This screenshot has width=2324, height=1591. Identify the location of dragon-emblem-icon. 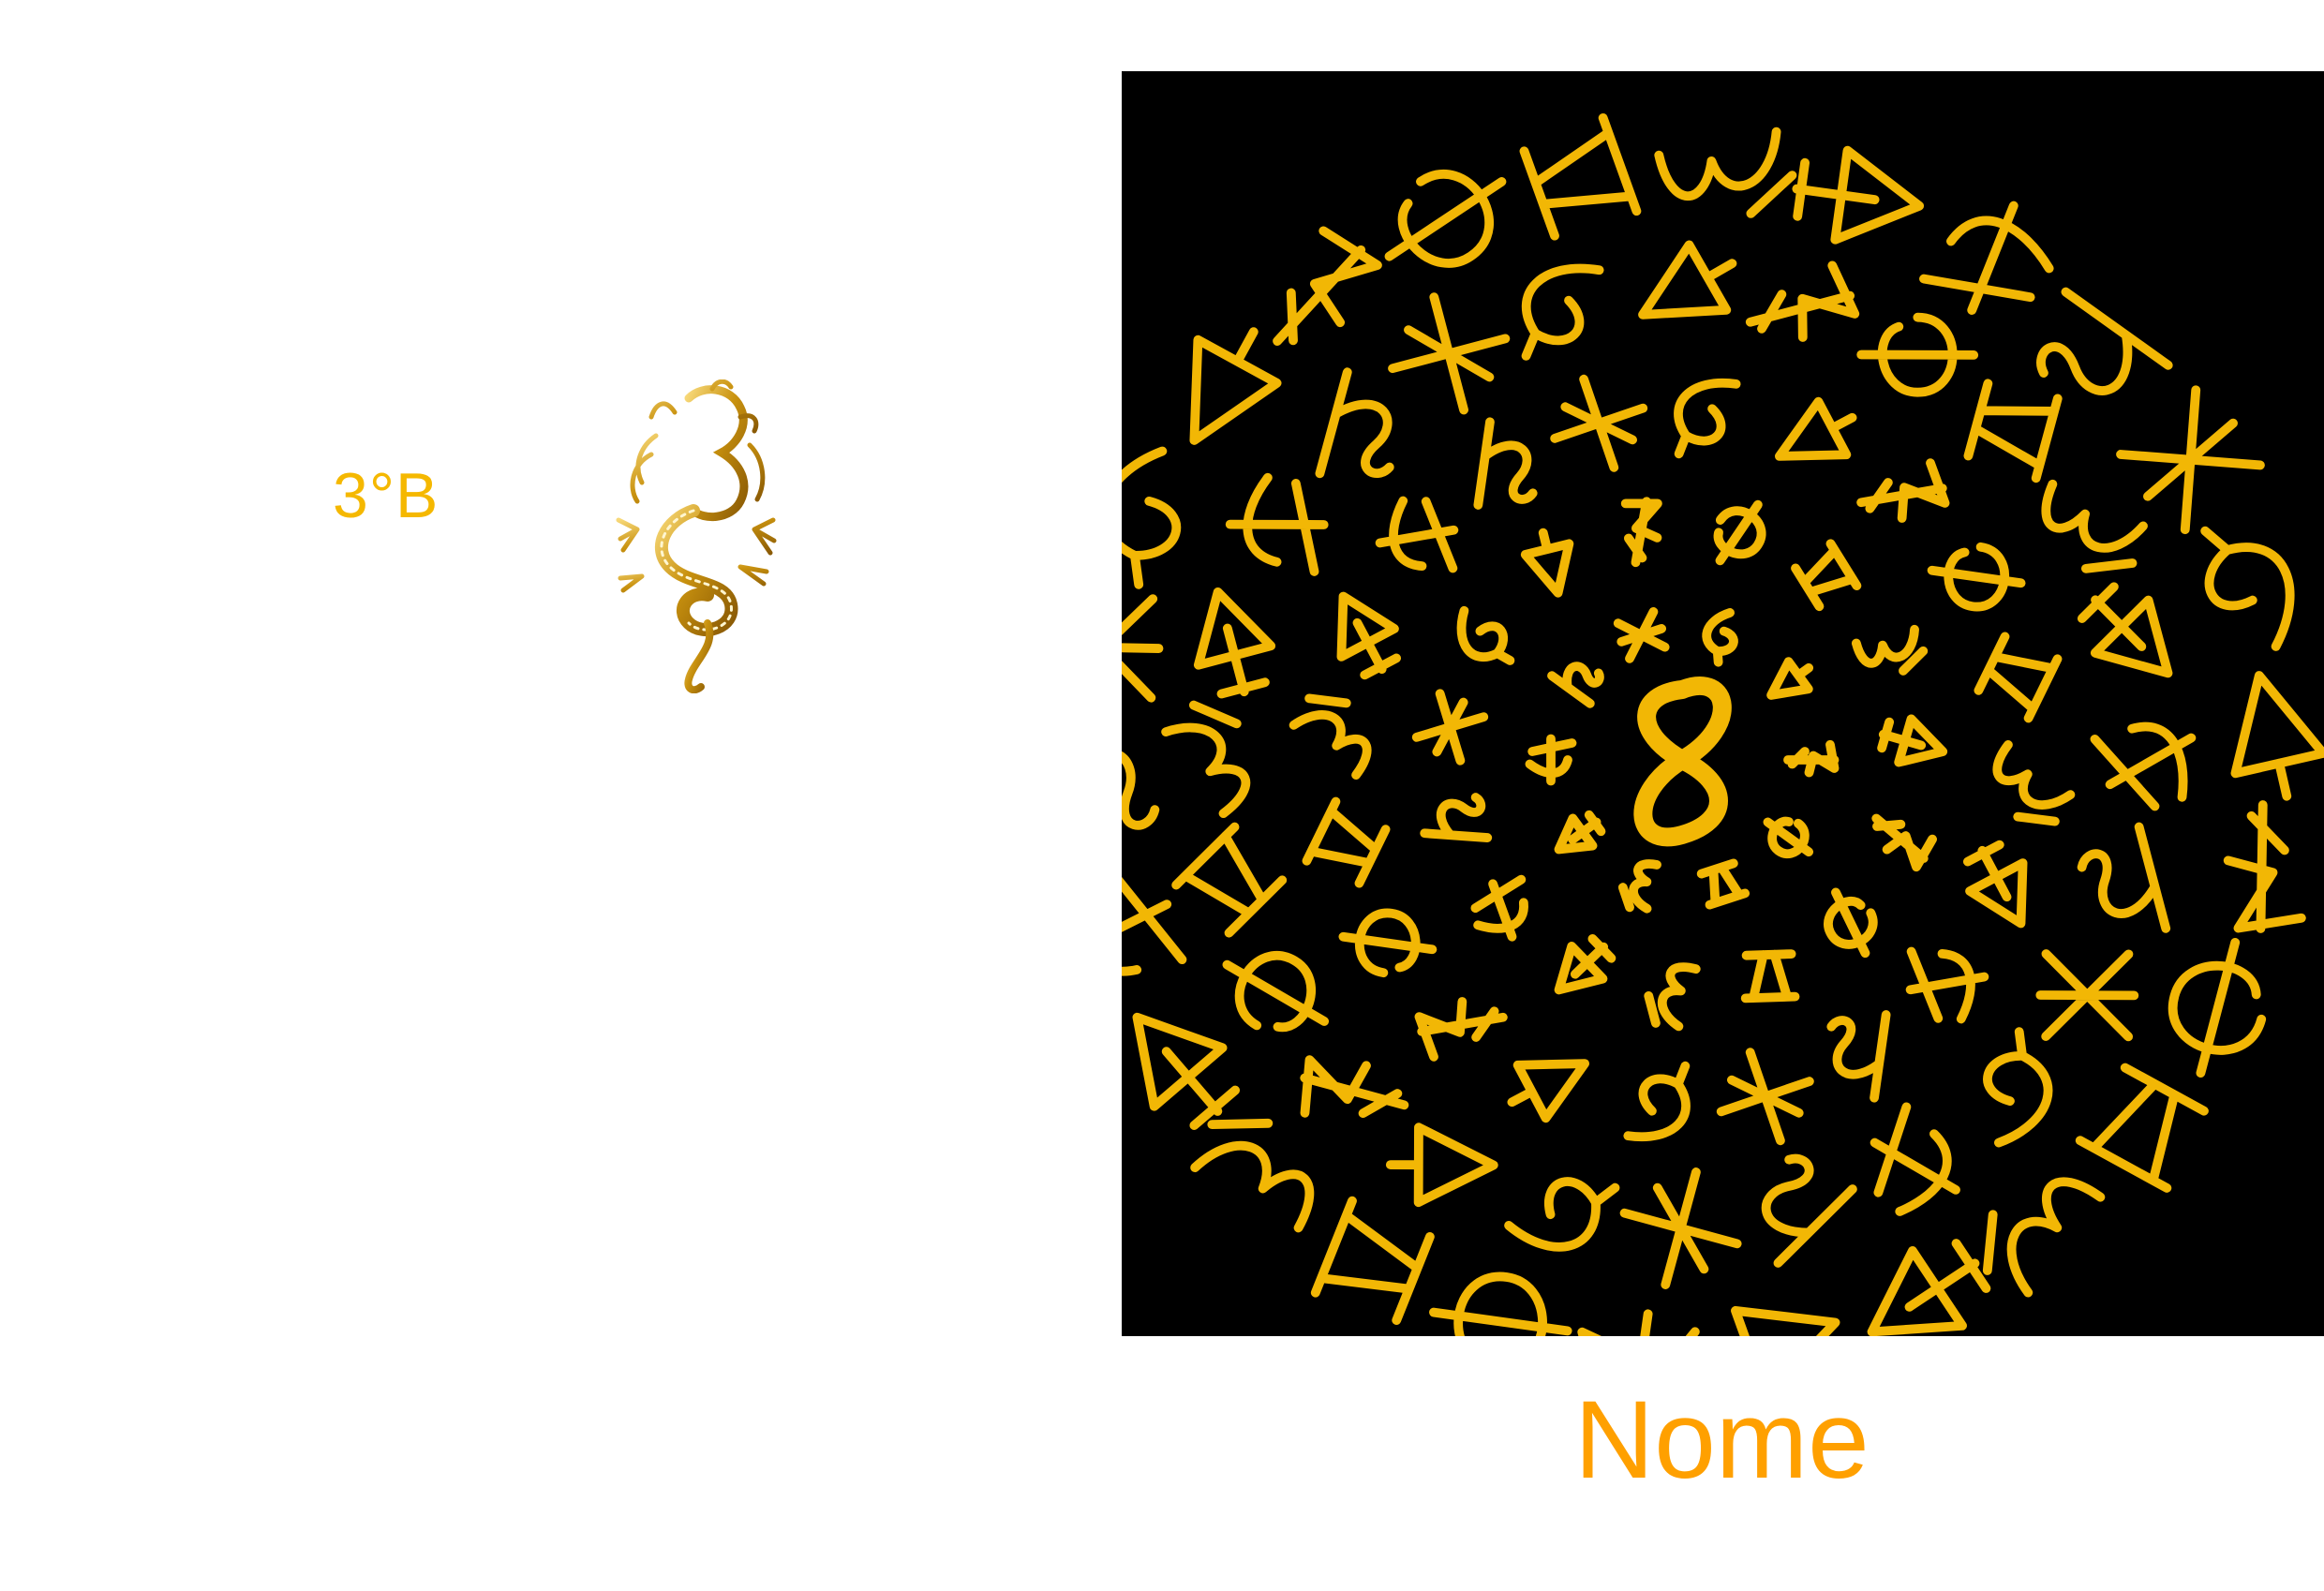
(696, 536).